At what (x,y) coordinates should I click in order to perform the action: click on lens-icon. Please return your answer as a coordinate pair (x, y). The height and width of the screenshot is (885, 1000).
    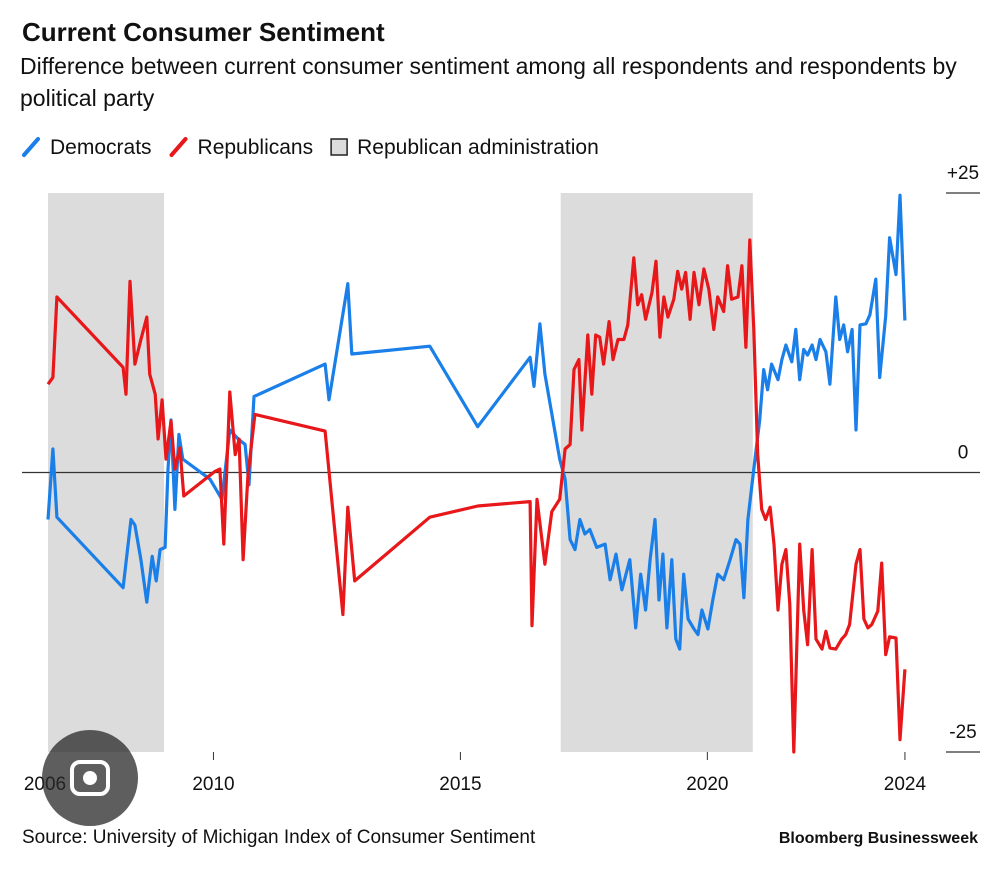
    Looking at the image, I should click on (90, 778).